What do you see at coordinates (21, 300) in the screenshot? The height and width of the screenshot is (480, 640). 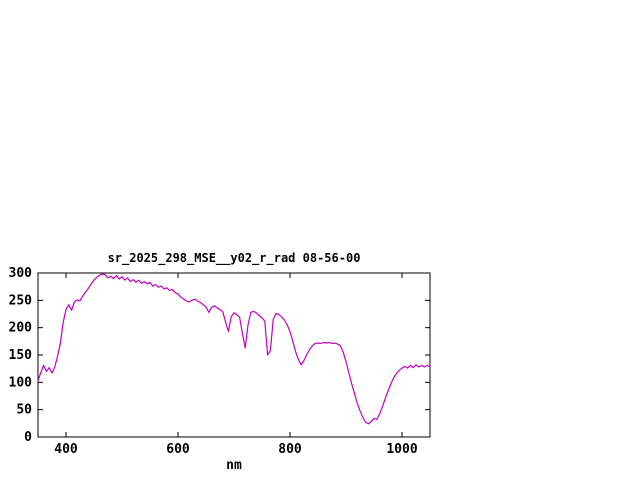 I see `y-tick-label: 250` at bounding box center [21, 300].